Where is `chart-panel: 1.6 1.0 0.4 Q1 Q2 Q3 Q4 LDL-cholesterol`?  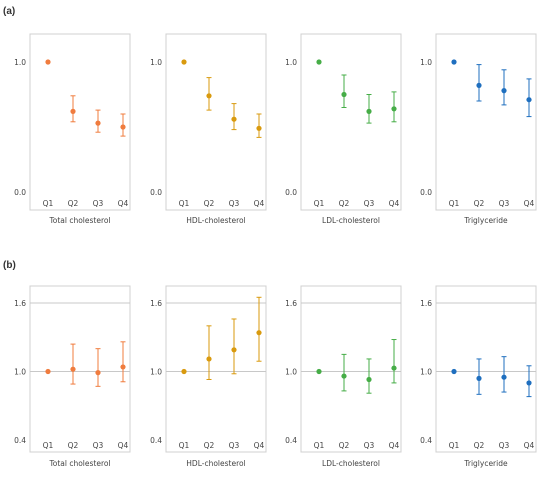
chart-panel: 1.6 1.0 0.4 Q1 Q2 Q3 Q4 LDL-cholesterol is located at coordinates (343, 376).